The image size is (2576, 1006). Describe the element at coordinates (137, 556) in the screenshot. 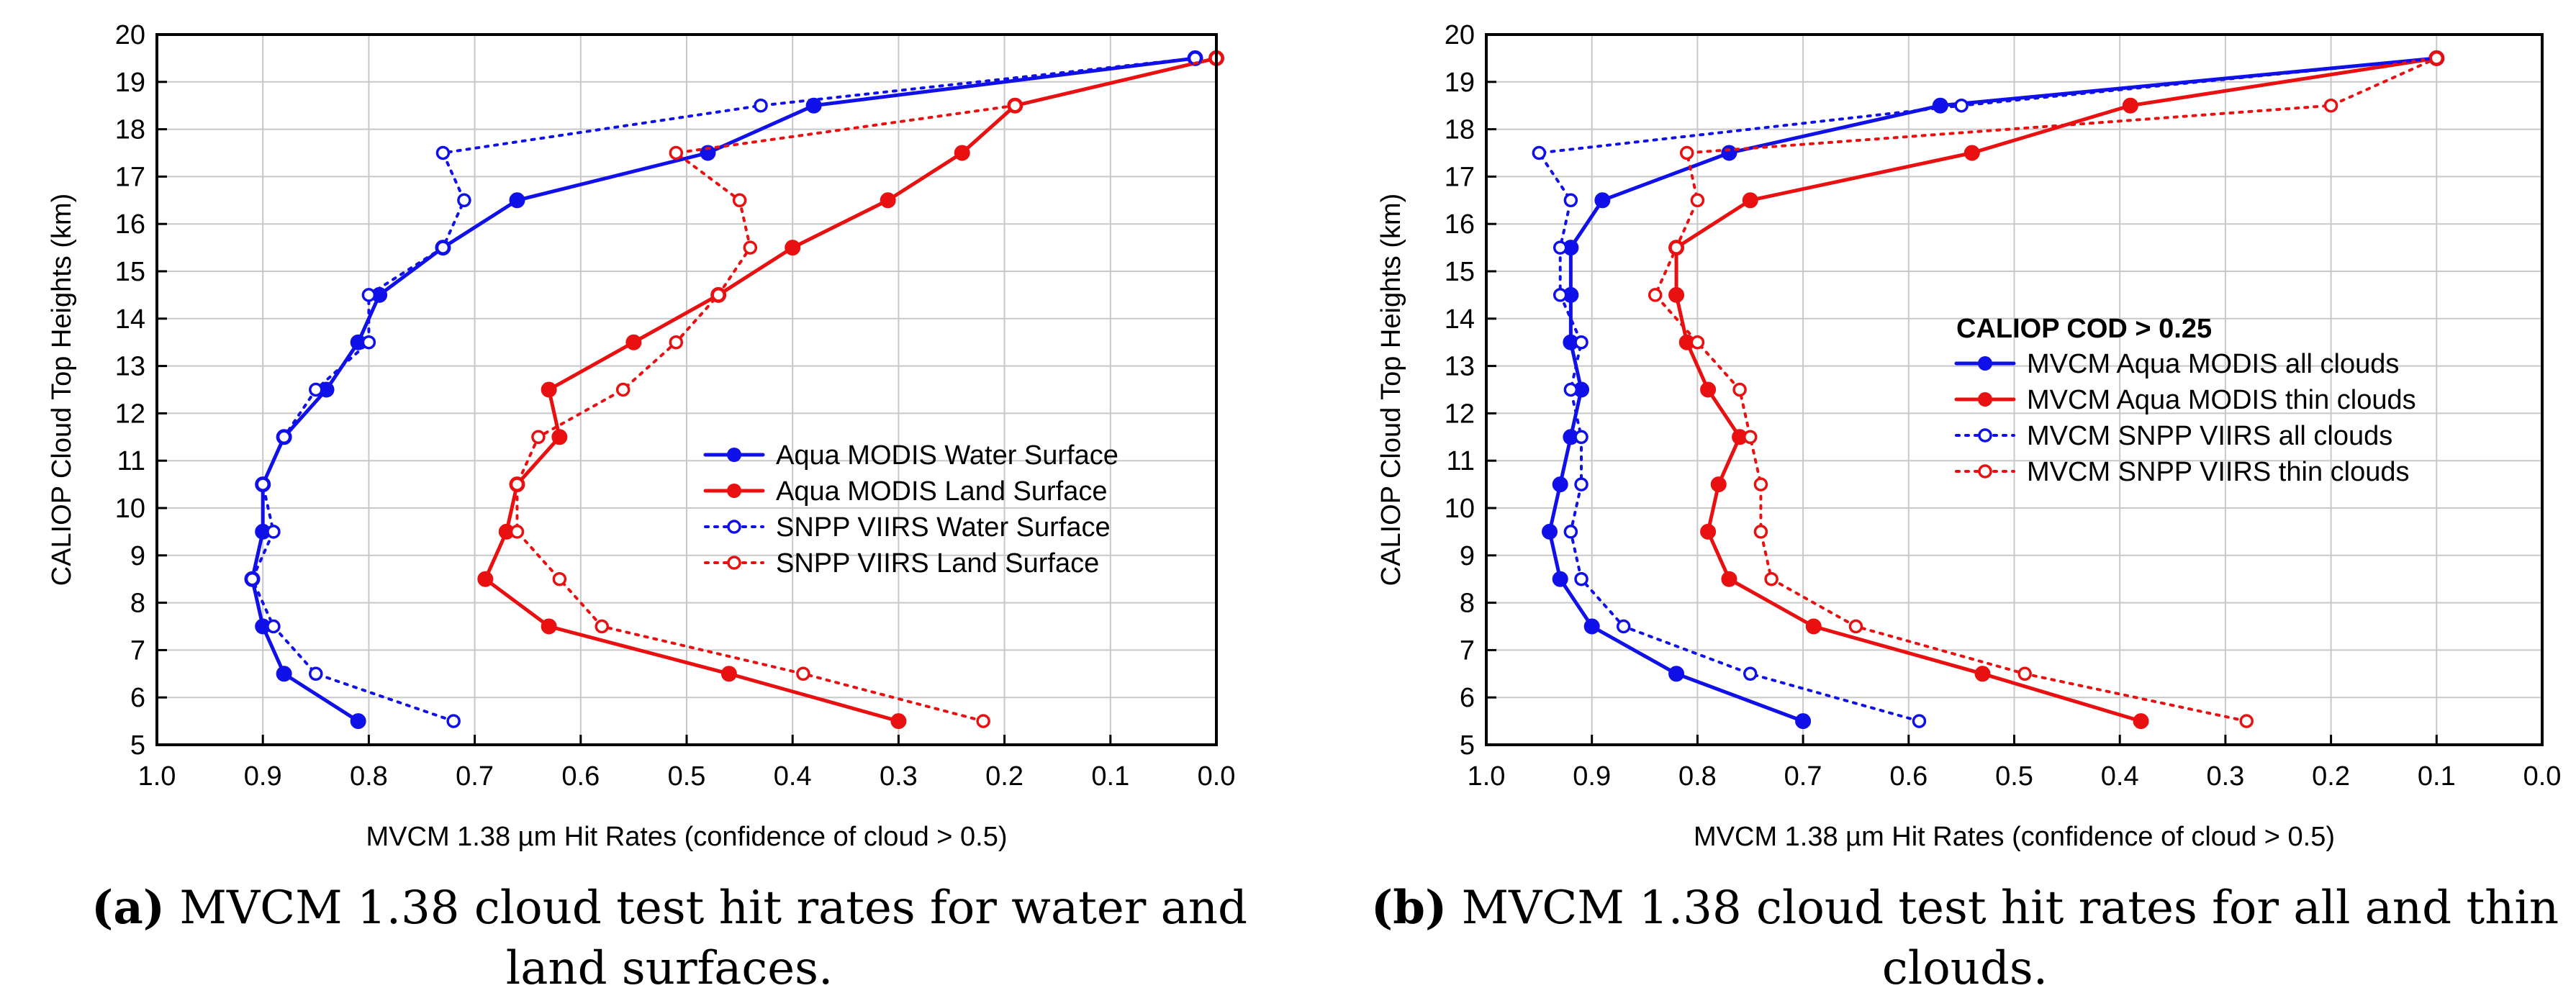

I see `y-tick-label: 9` at that location.